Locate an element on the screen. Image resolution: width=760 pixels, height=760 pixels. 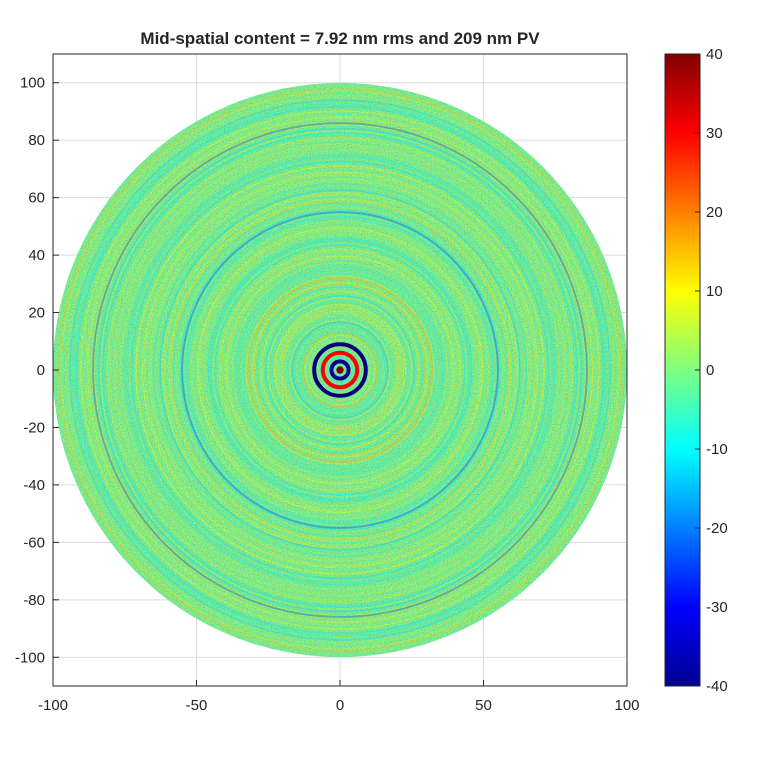
central-rings is located at coordinates (340, 370).